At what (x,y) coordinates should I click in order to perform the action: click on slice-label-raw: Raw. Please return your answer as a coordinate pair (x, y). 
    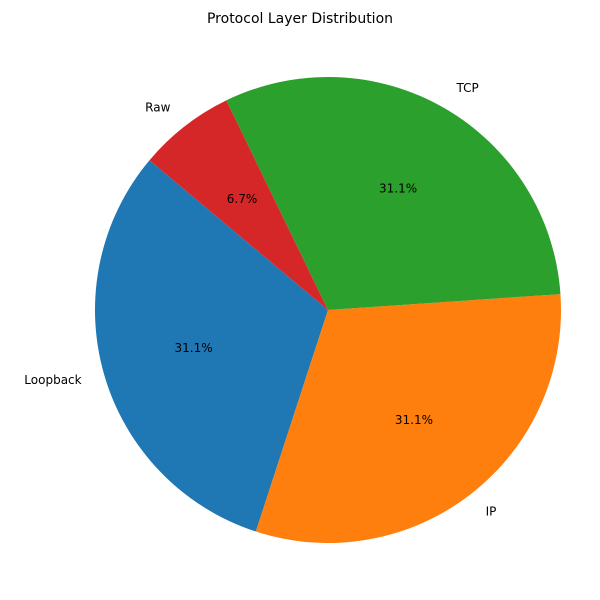
    Looking at the image, I should click on (157, 107).